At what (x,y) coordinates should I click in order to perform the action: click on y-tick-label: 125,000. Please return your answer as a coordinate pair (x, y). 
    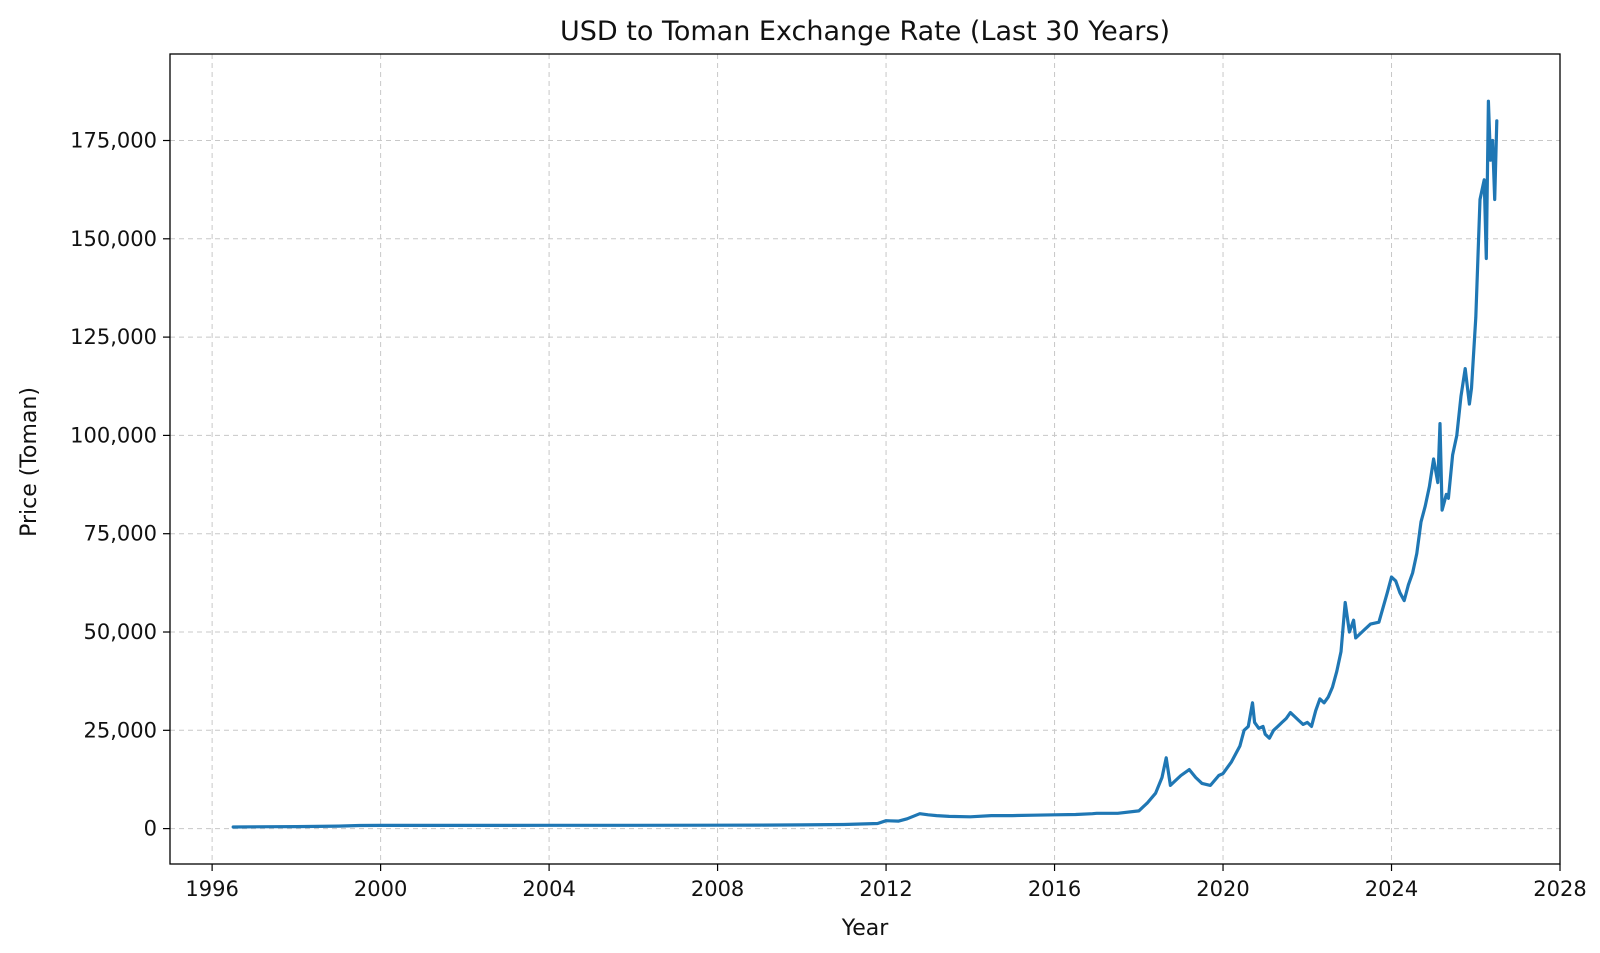
    Looking at the image, I should click on (113, 337).